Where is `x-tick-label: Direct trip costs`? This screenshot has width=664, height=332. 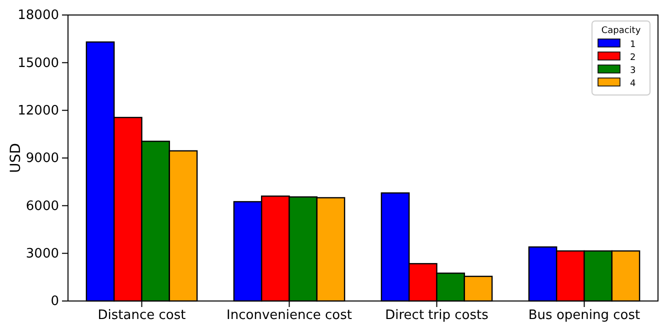 x-tick-label: Direct trip costs is located at coordinates (437, 316).